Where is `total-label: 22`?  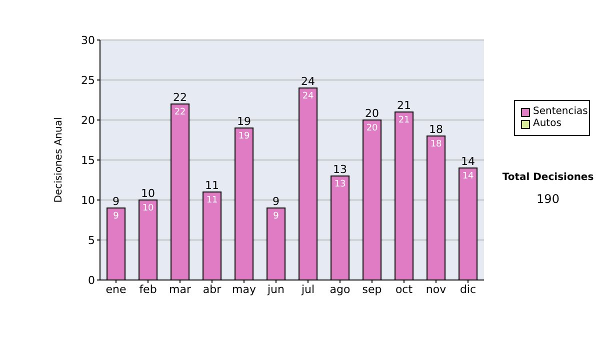 total-label: 22 is located at coordinates (180, 97).